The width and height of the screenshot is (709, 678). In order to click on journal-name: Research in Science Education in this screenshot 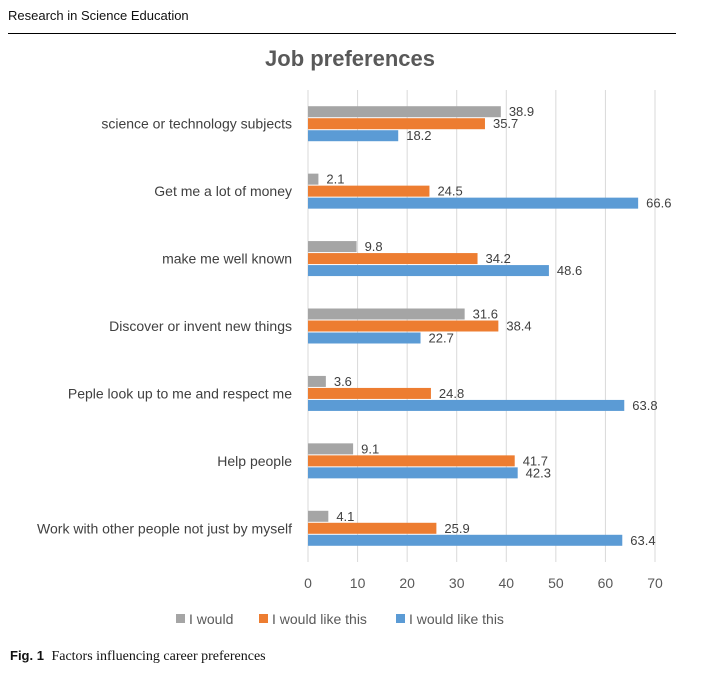, I will do `click(98, 15)`.